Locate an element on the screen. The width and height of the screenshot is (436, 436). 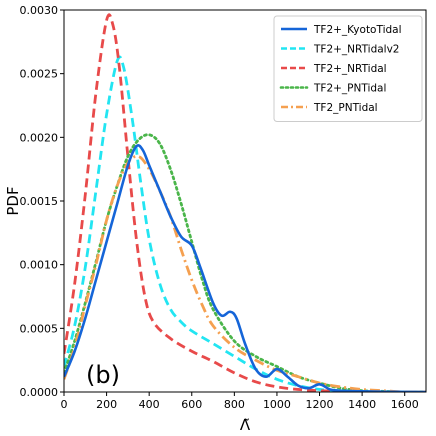
x-tick-label: 600 is located at coordinates (191, 404).